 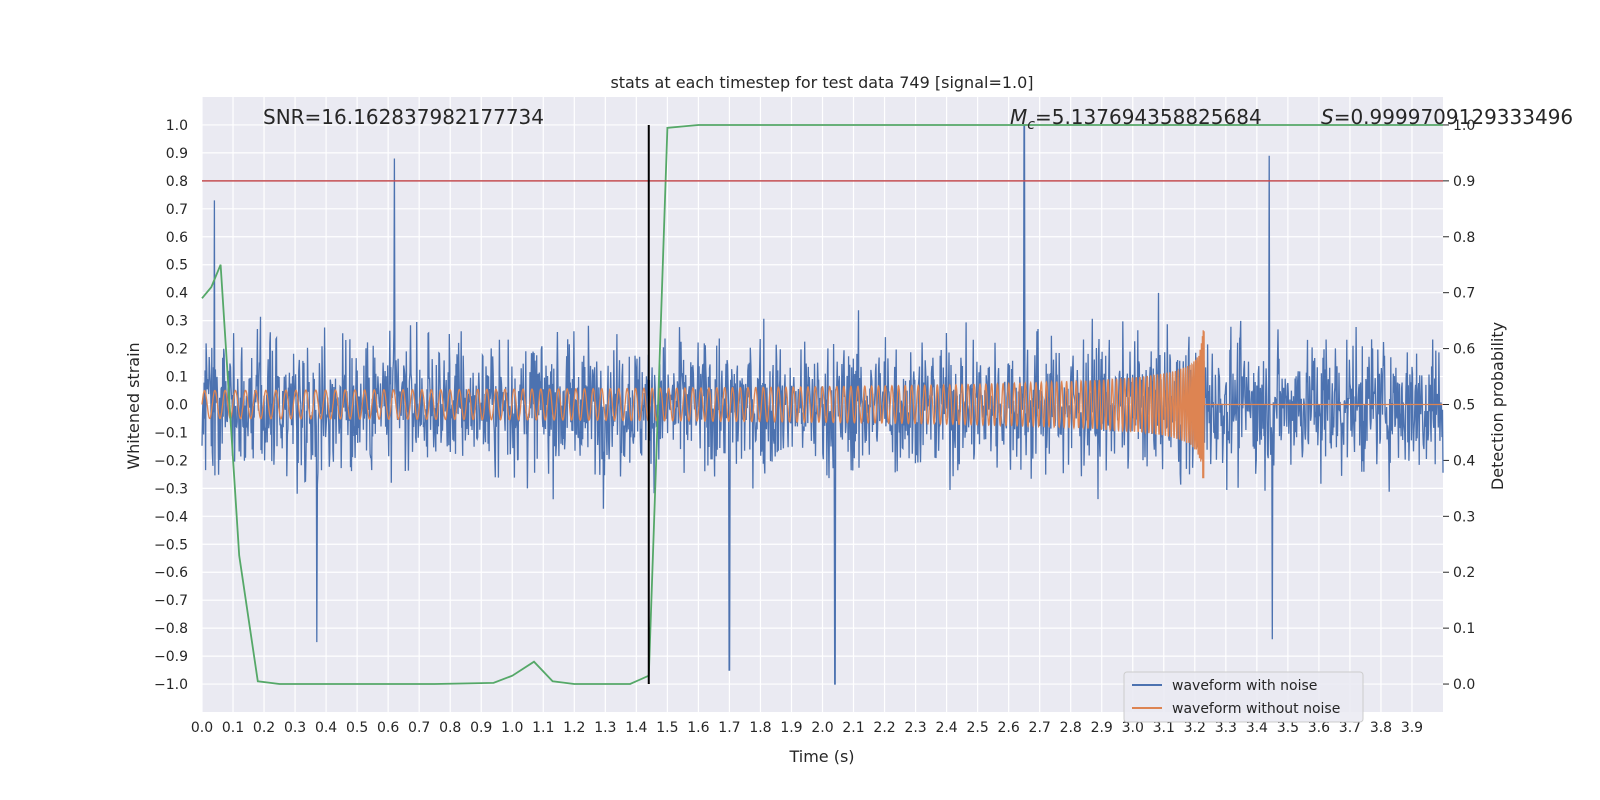 I want to click on x-tick-label: 0.8, so click(x=450, y=728).